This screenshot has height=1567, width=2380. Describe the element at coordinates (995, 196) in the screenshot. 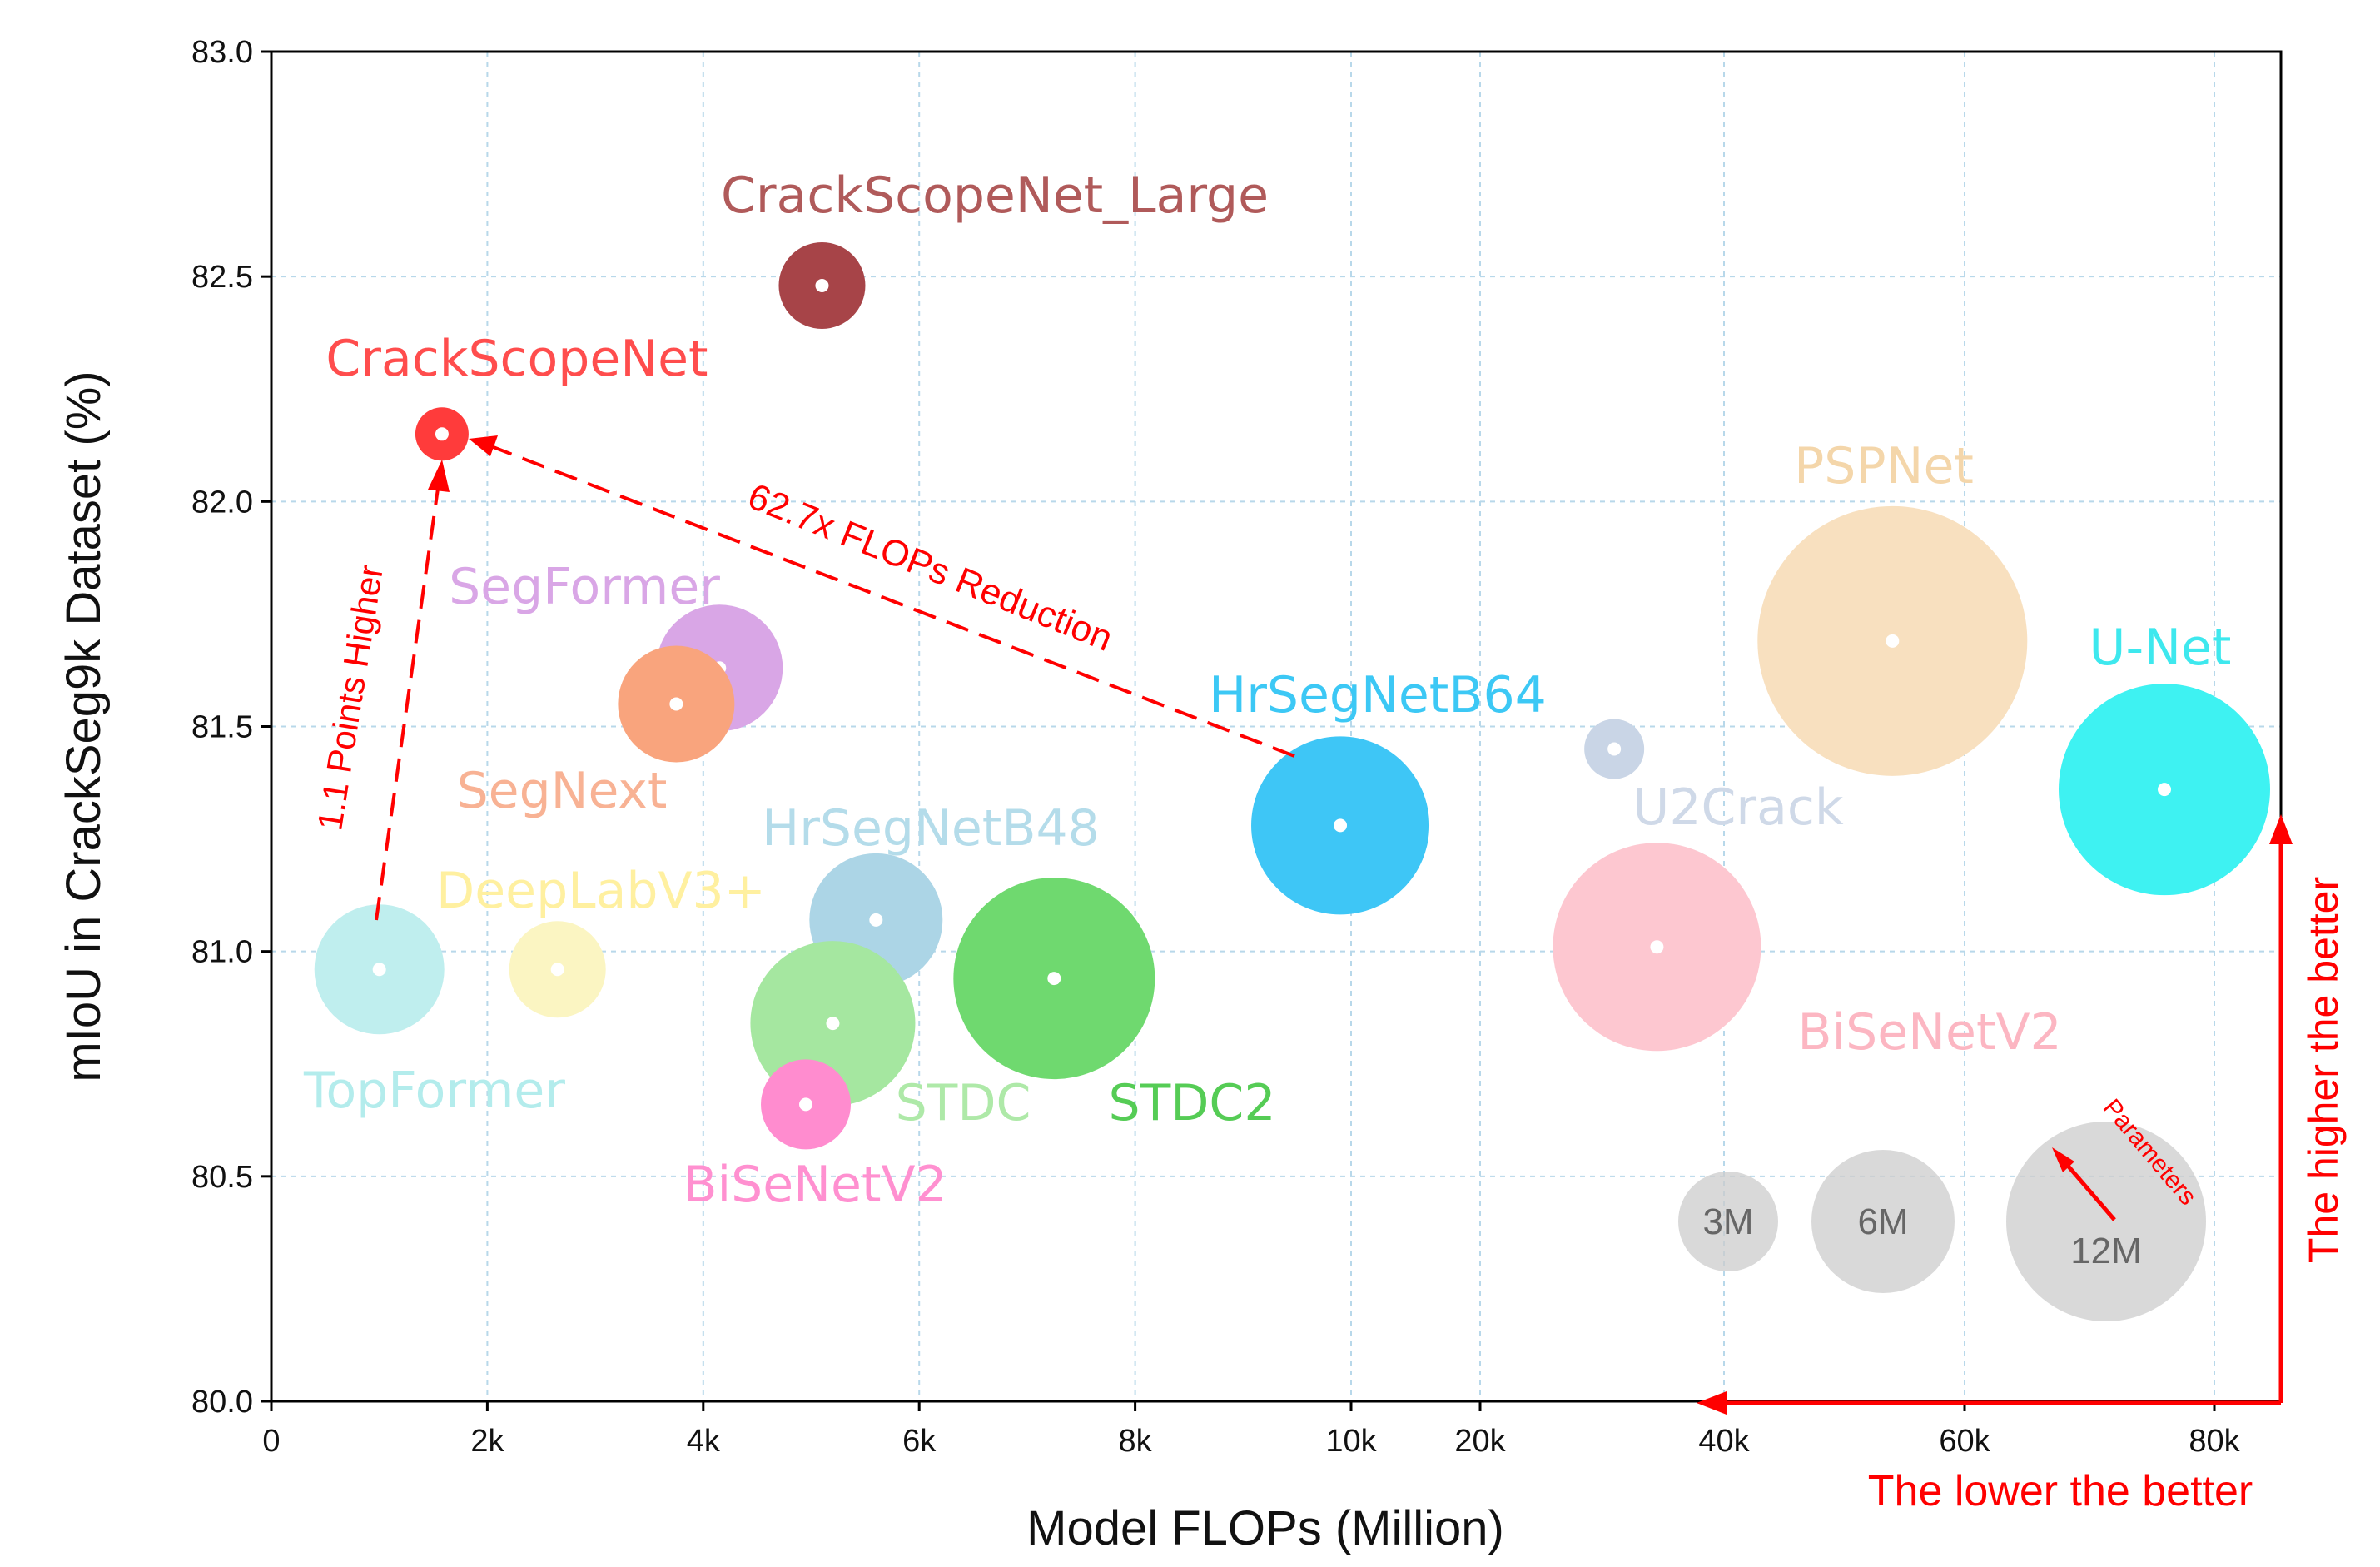

I see `label-crackscopenet-large: CrackScopeNet_Large` at that location.